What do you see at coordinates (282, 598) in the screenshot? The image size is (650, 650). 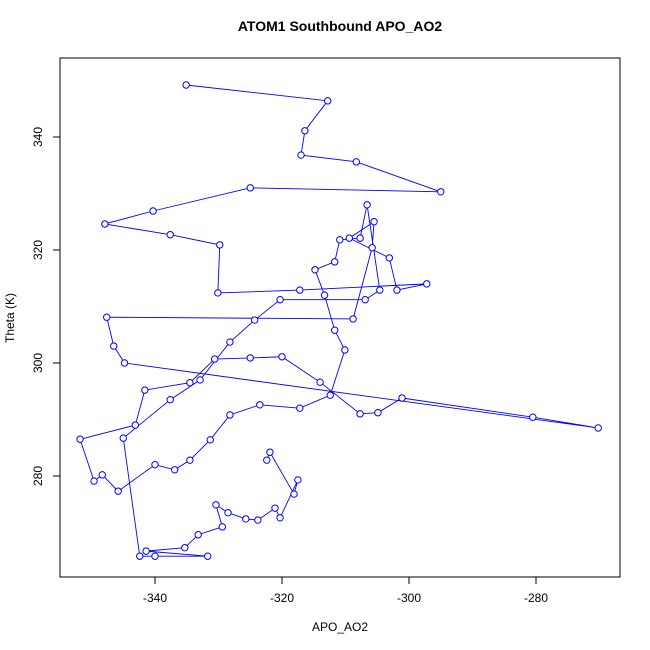 I see `x-tick-label: -320` at bounding box center [282, 598].